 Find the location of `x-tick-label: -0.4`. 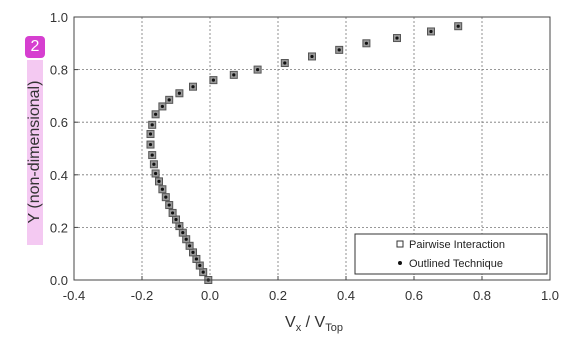

x-tick-label: -0.4 is located at coordinates (74, 295).